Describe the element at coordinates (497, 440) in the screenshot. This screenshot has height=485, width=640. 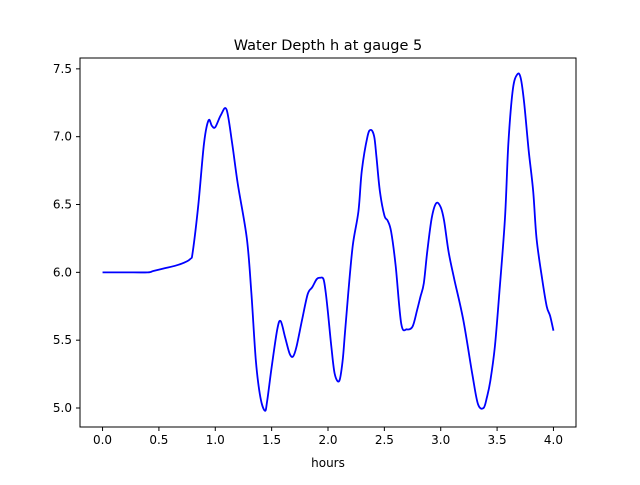
I see `x-tick-label: 3.5` at that location.